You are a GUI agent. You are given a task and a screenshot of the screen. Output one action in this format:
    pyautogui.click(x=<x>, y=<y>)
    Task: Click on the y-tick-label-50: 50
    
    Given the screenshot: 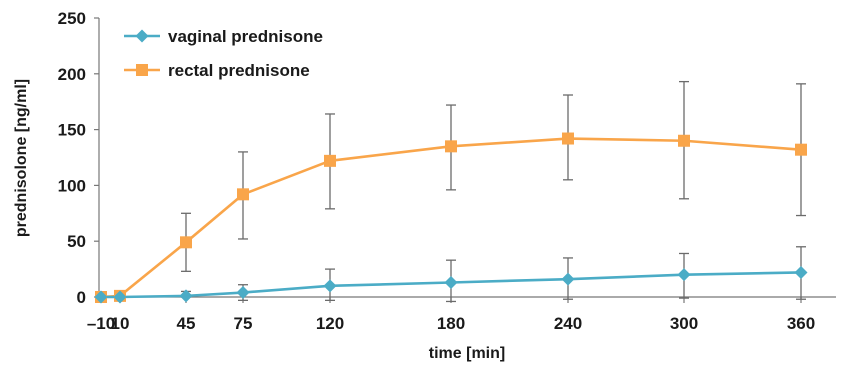 What is the action you would take?
    pyautogui.click(x=76, y=241)
    